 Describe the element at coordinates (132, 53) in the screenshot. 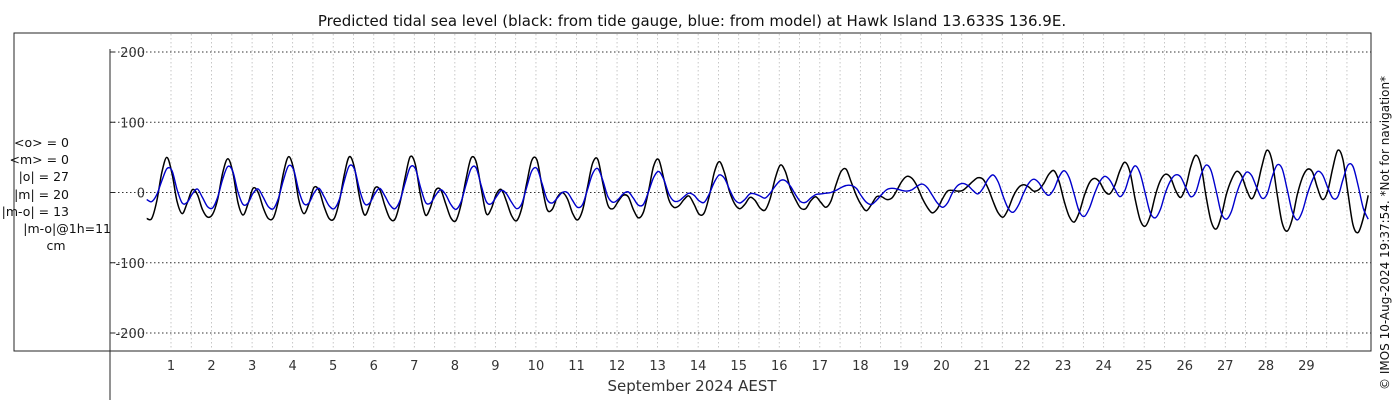

I see `y-tick-label: 200` at that location.